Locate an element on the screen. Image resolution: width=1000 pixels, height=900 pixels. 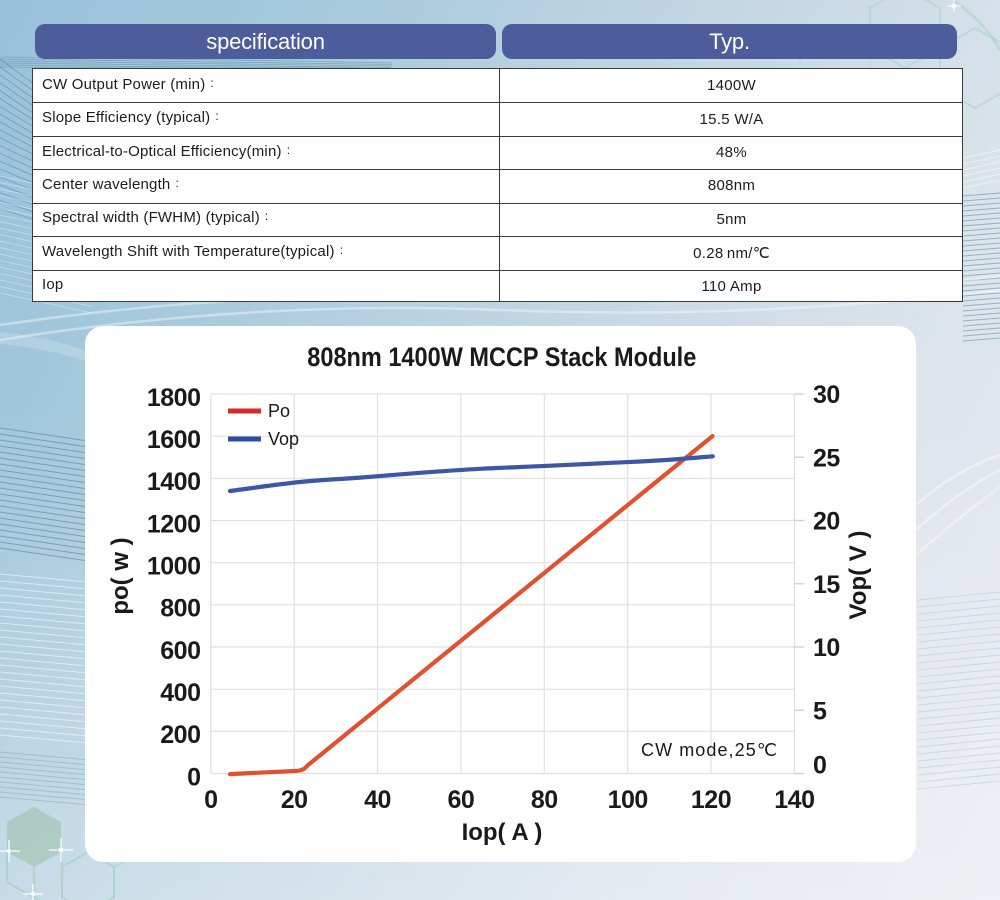
svg-text: 80 is located at coordinates (544, 800).